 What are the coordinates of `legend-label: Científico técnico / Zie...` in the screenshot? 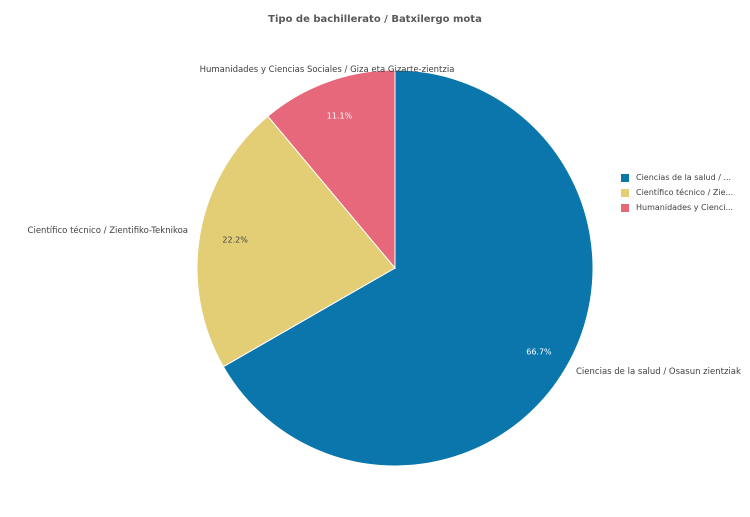 It's located at (685, 192).